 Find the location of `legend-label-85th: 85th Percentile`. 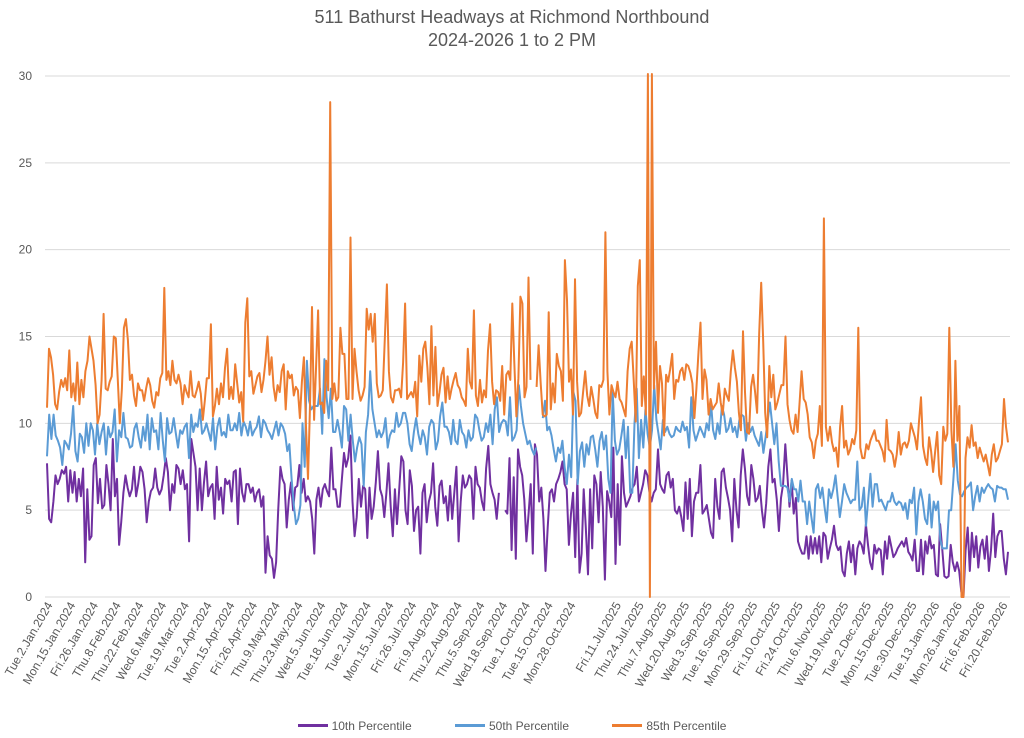

legend-label-85th: 85th Percentile is located at coordinates (686, 725).